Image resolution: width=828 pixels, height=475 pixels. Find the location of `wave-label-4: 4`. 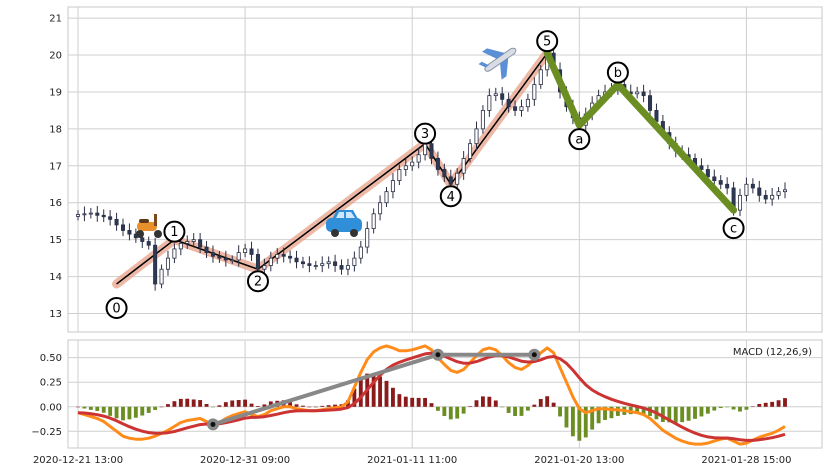

wave-label-4: 4 is located at coordinates (450, 196).